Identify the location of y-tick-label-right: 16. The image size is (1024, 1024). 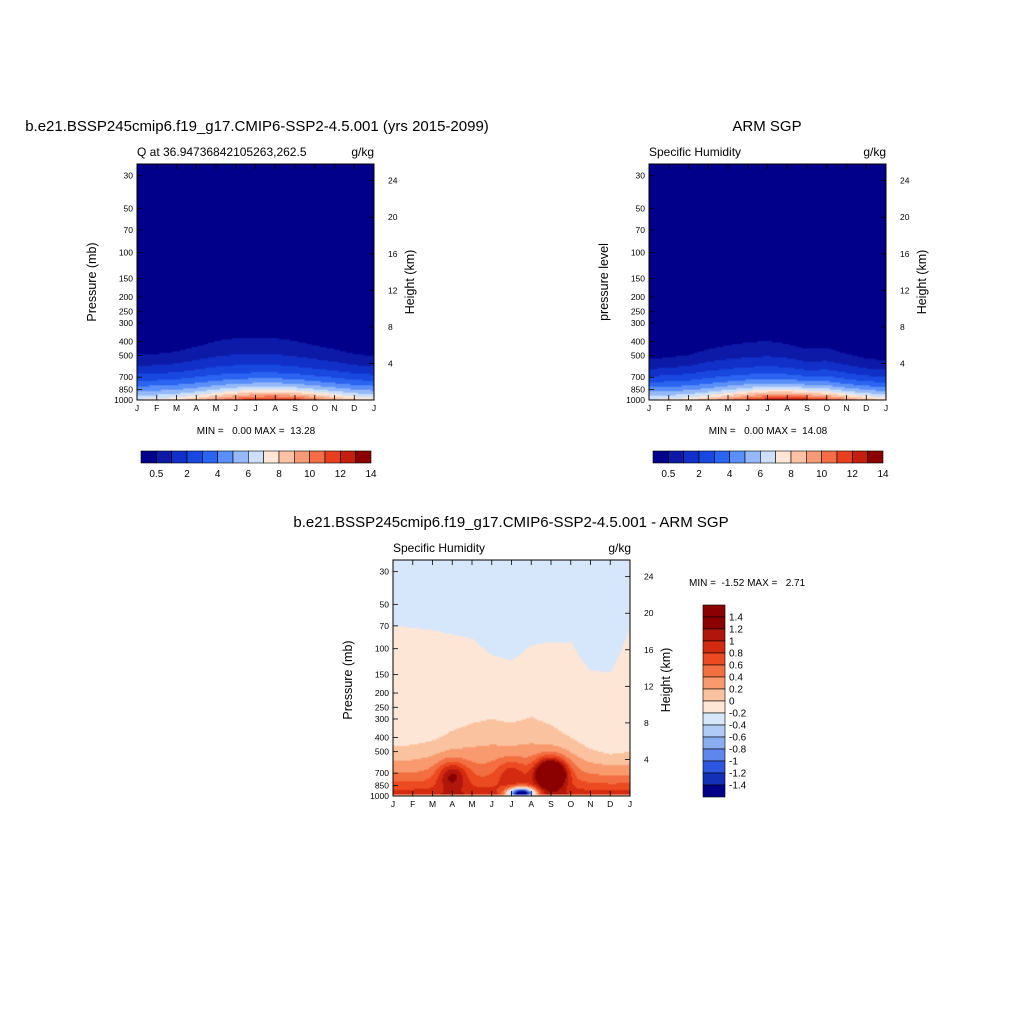
(649, 650).